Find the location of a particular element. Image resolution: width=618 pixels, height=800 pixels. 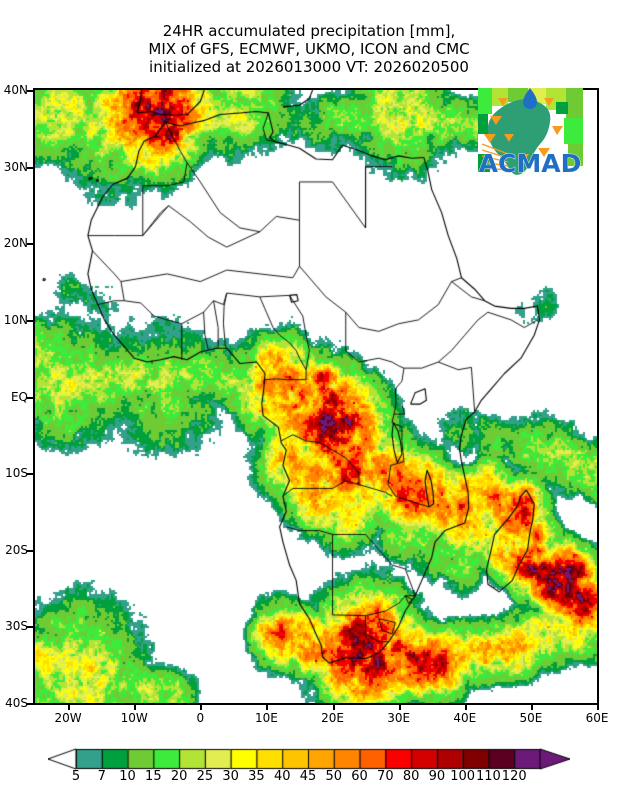

lat-tick-label: 20S is located at coordinates (16, 549).